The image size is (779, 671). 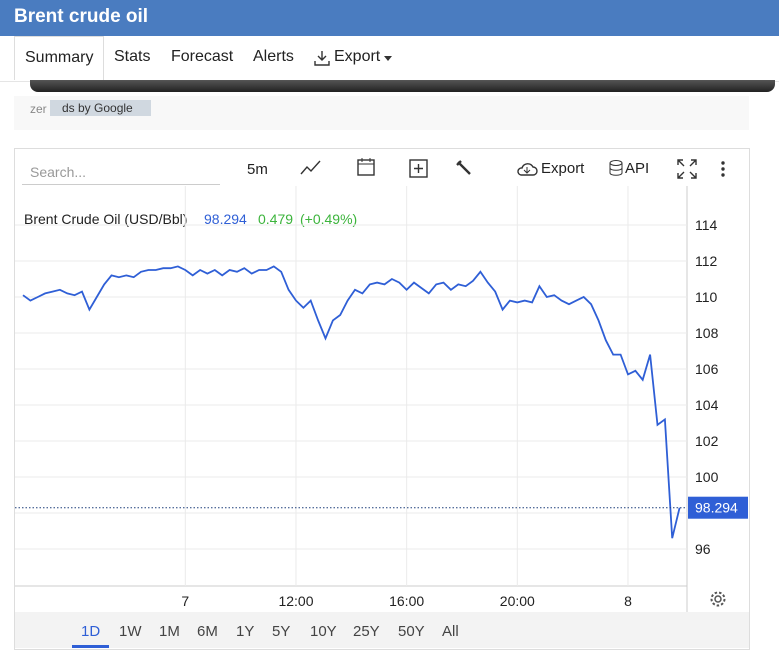 What do you see at coordinates (225, 219) in the screenshot?
I see `last-price: 98.294` at bounding box center [225, 219].